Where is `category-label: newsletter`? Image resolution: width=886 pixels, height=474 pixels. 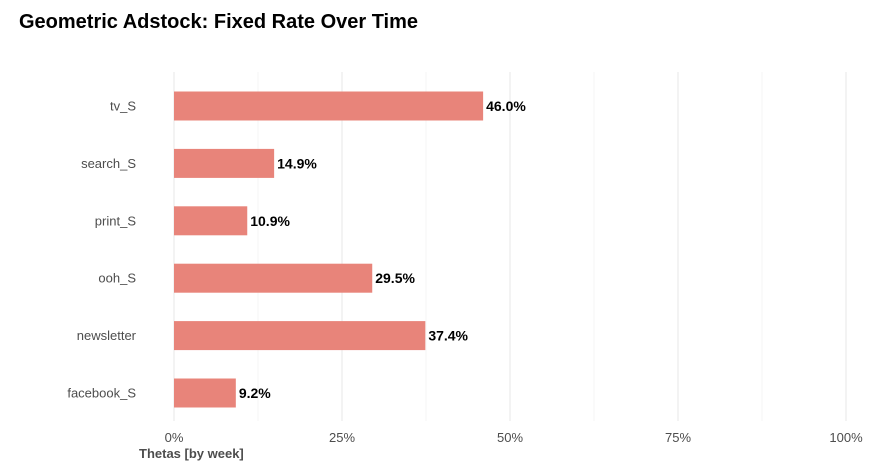
category-label: newsletter is located at coordinates (107, 335).